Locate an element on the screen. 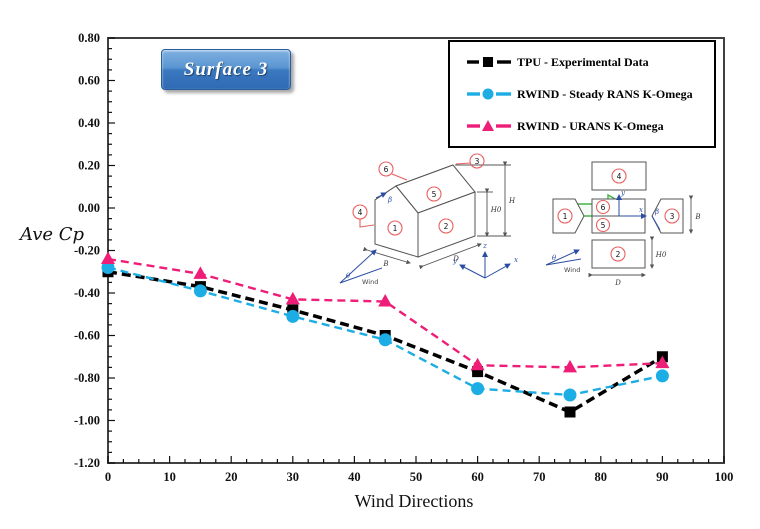 The image size is (760, 529). y-tick-label: -1.00 is located at coordinates (87, 421).